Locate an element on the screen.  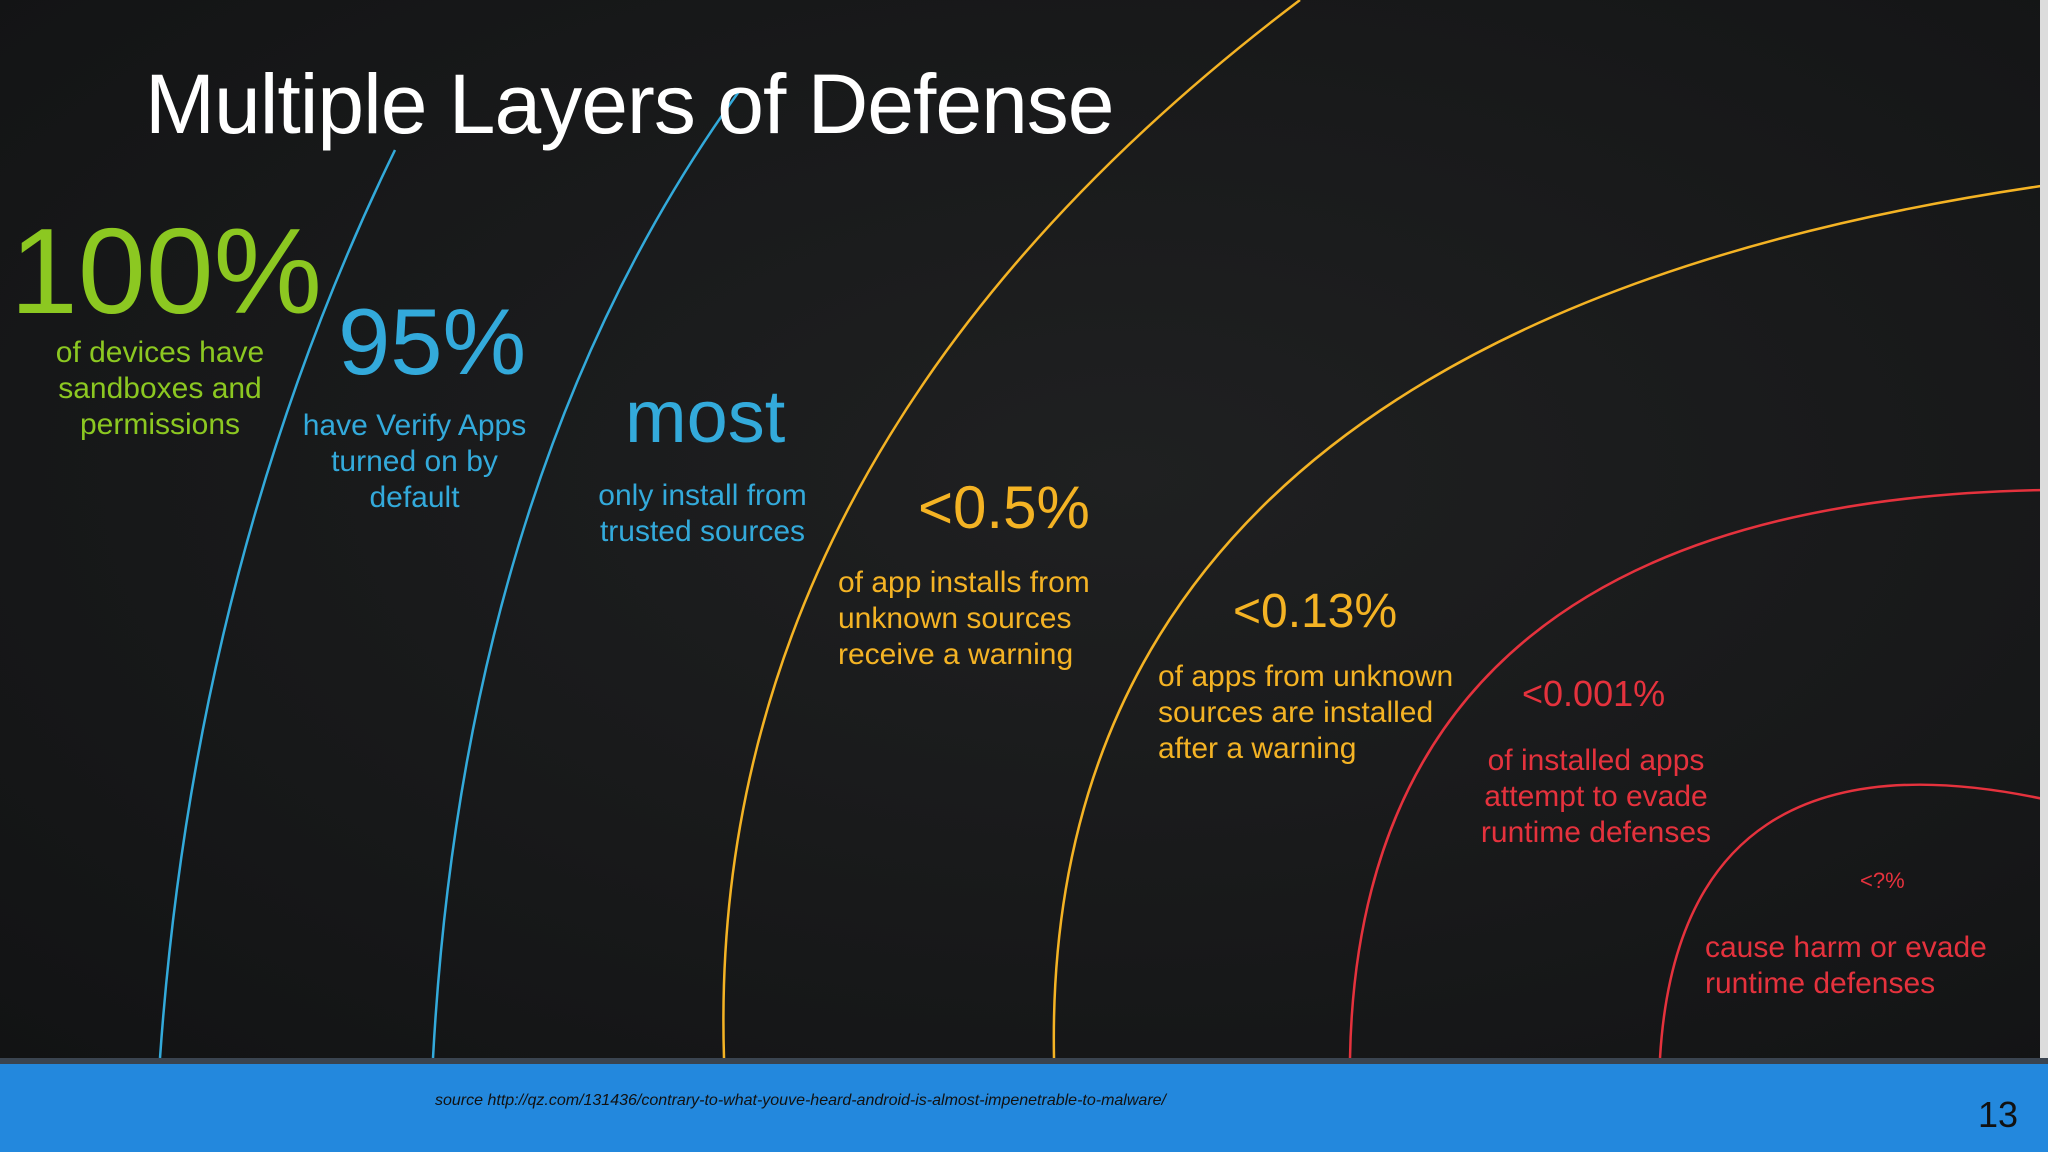
stat-most: most is located at coordinates (705, 416).